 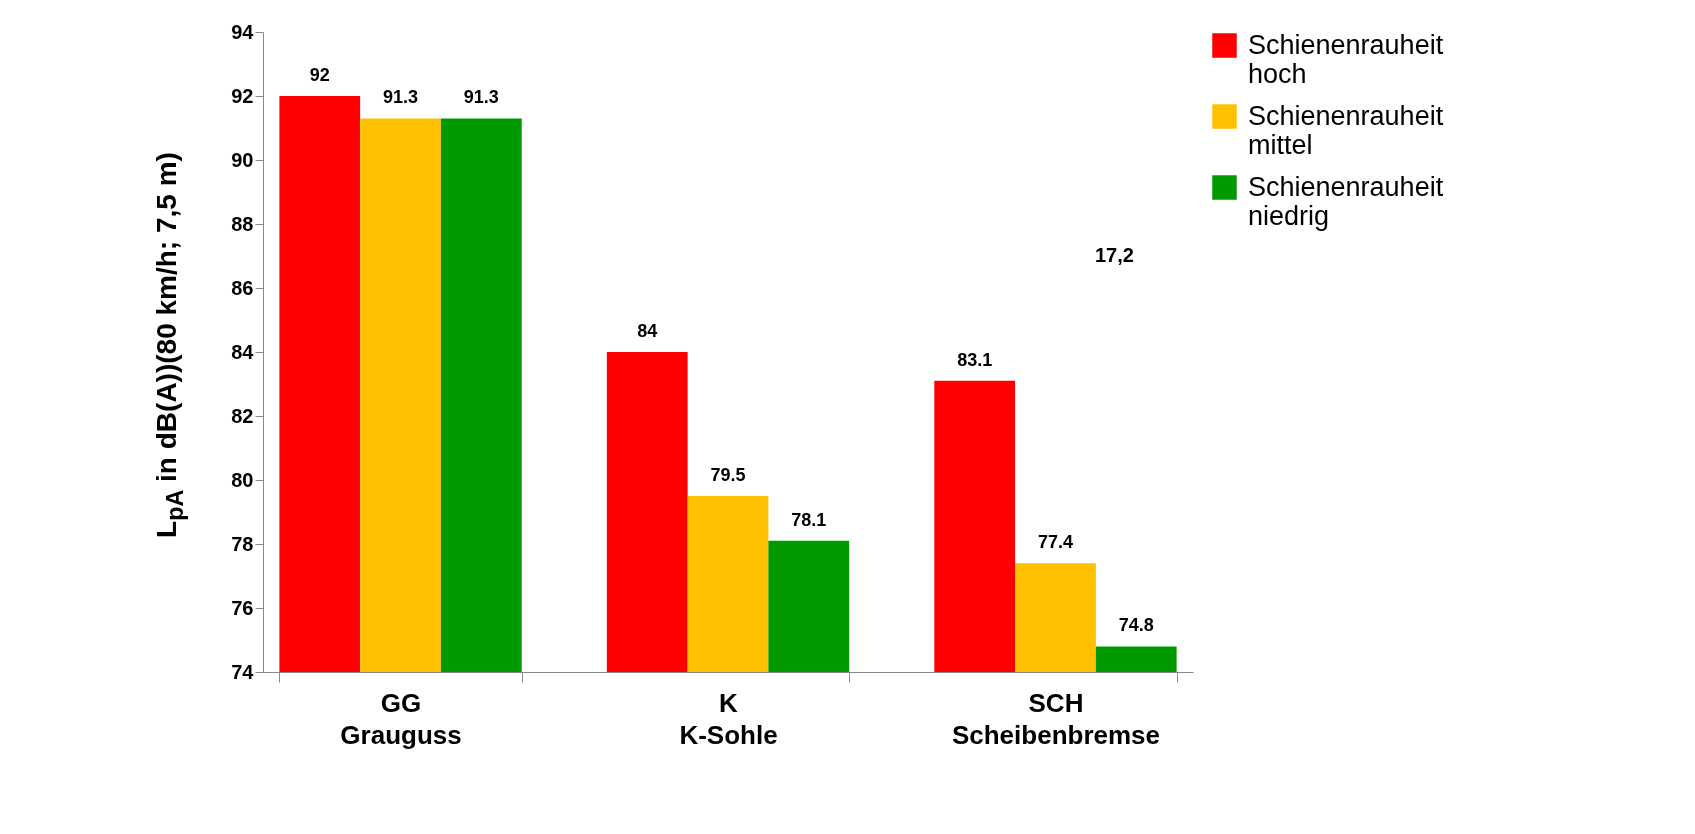 What do you see at coordinates (1056, 718) in the screenshot?
I see `x-tick-label: SCH Scheibenbremse` at bounding box center [1056, 718].